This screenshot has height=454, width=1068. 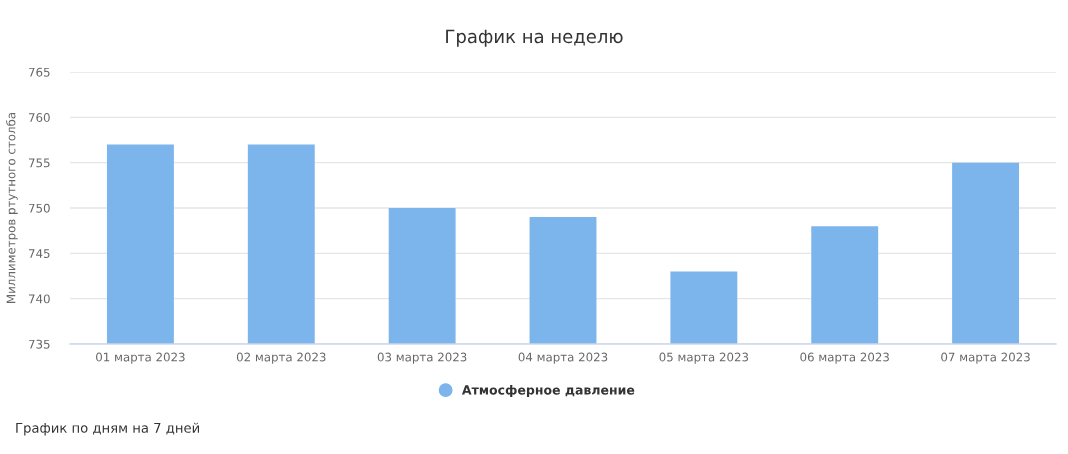 What do you see at coordinates (844, 358) in the screenshot?
I see `x-tick-label: 06 марта 2023` at bounding box center [844, 358].